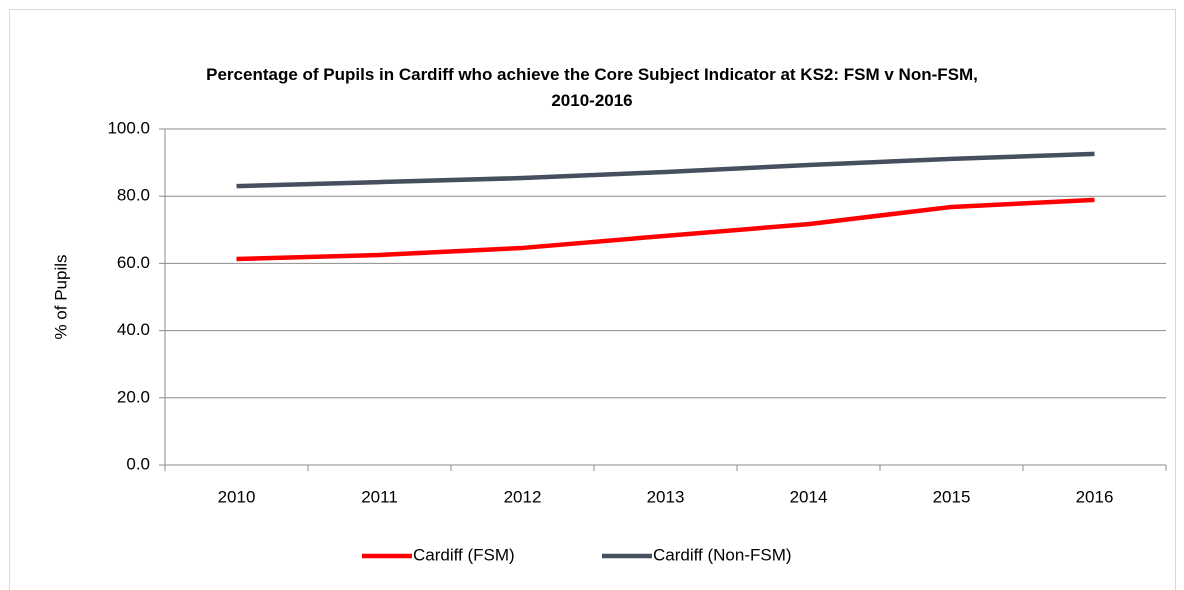  Describe the element at coordinates (133, 195) in the screenshot. I see `y-tick-label: 80.0` at that location.